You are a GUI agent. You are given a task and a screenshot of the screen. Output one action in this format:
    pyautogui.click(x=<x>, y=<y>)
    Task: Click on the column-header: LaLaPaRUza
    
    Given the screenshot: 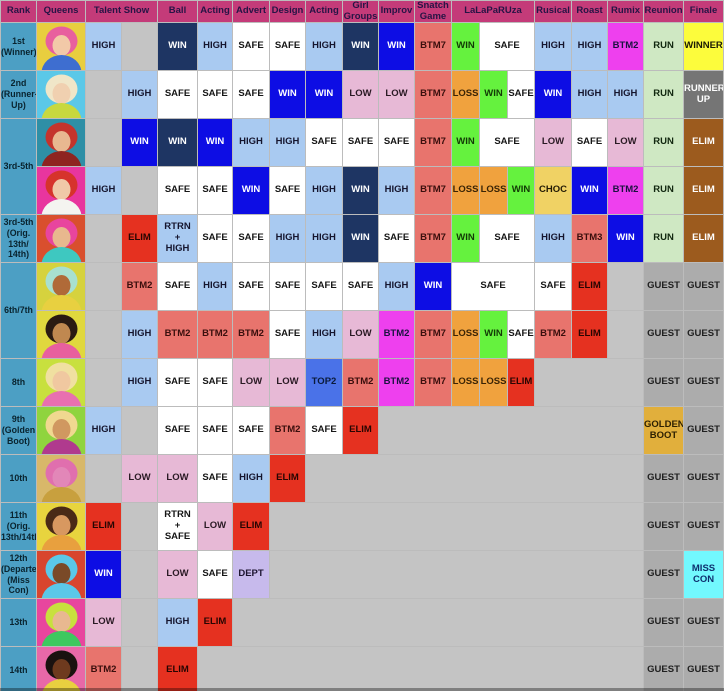 What is the action you would take?
    pyautogui.click(x=493, y=11)
    